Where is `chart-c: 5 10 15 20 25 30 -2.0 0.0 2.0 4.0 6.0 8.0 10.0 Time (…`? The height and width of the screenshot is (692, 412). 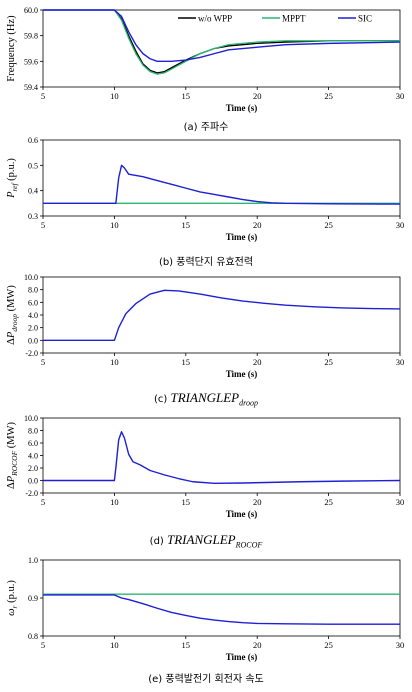
chart-c: 5 10 15 20 25 30 -2.0 0.0 2.0 4.0 6.0 8.0 10.0 Time (… is located at coordinates (205, 326).